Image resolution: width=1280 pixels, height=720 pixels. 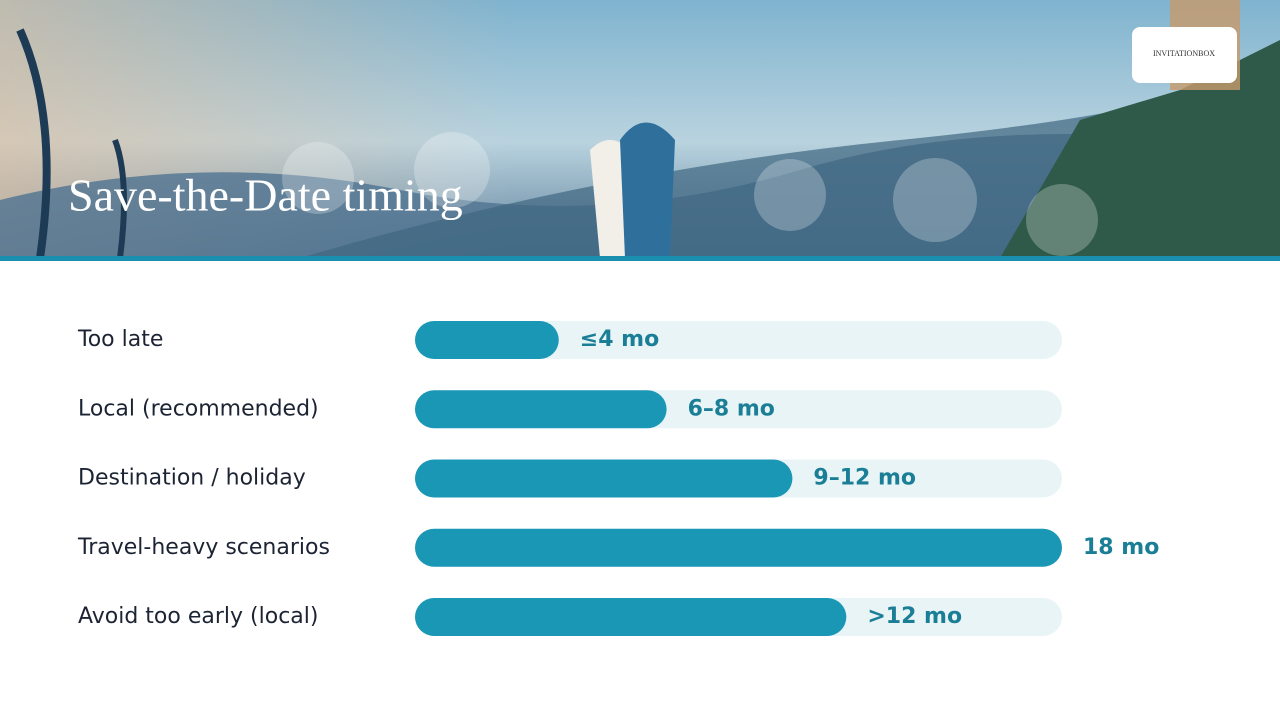 I want to click on logo-box, so click(x=1184, y=55).